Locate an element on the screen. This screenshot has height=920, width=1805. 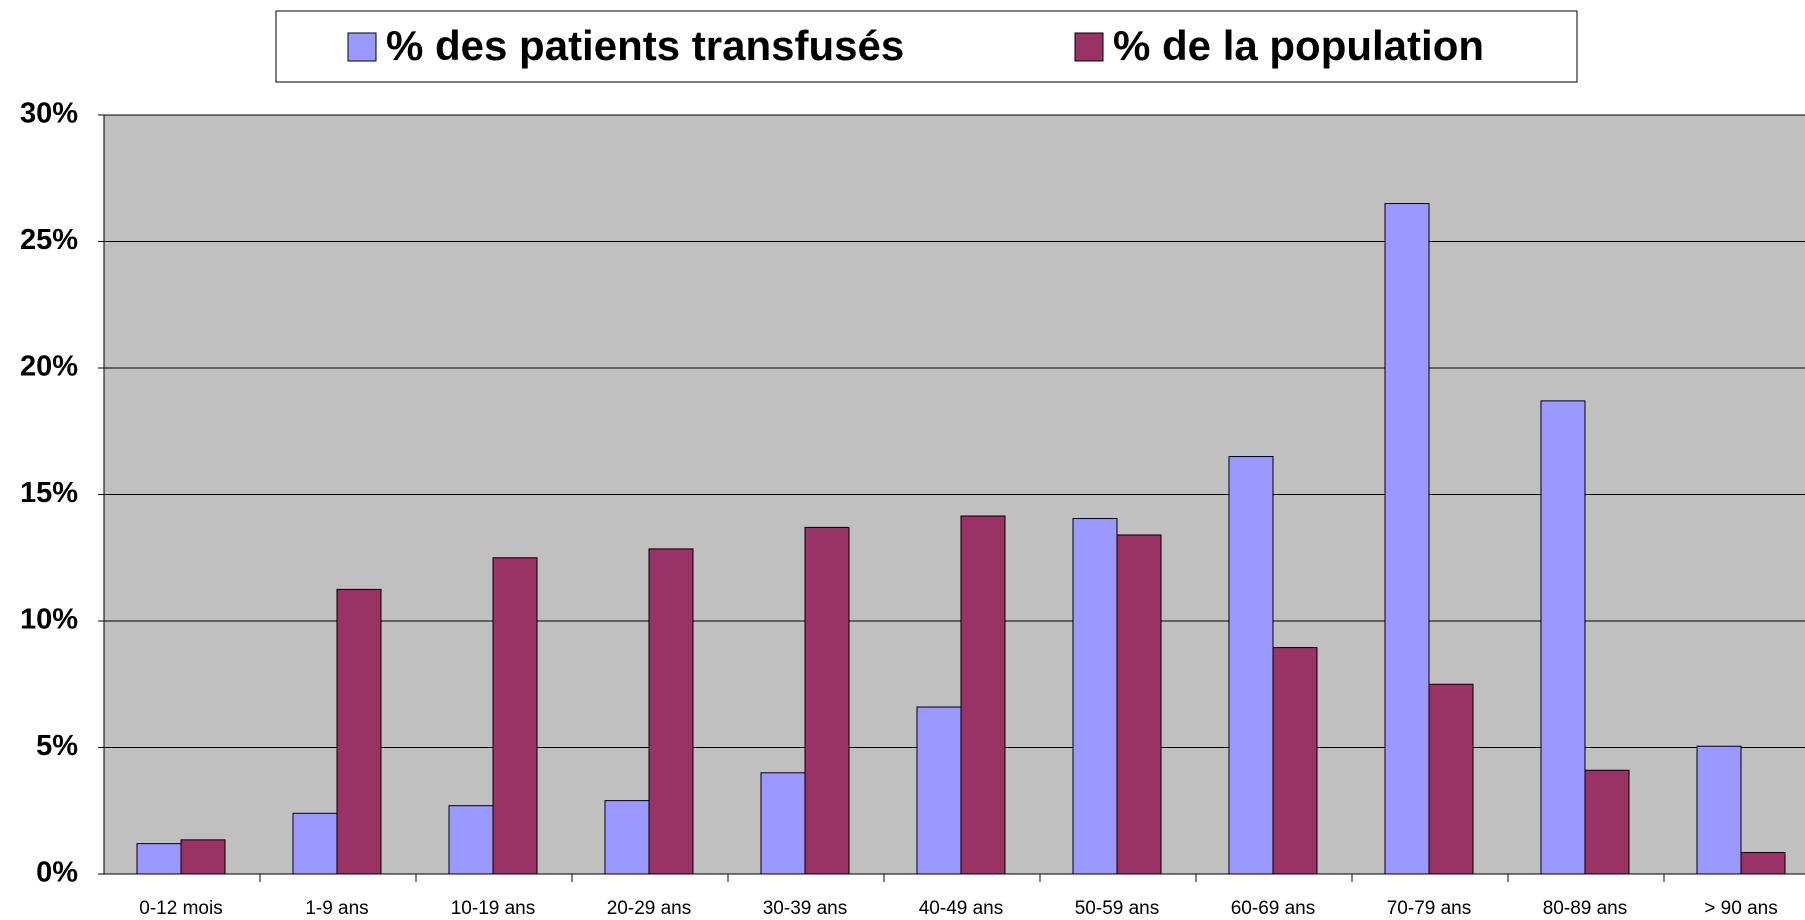
x-tick-label: 0-12 mois is located at coordinates (180, 908).